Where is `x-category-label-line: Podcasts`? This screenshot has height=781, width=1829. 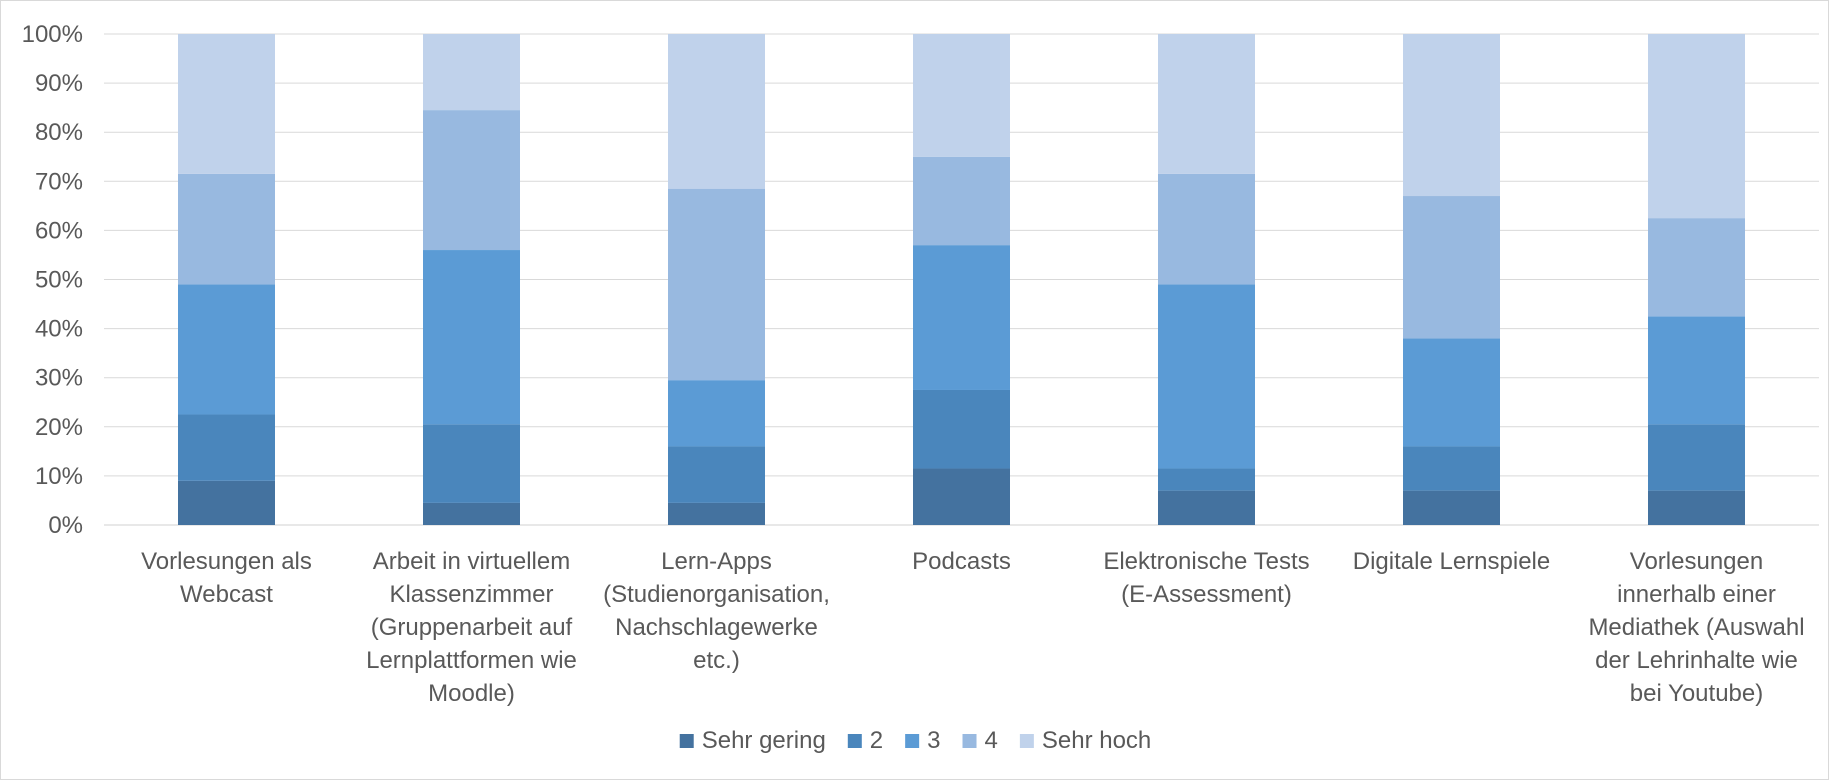
x-category-label-line: Podcasts is located at coordinates (961, 561).